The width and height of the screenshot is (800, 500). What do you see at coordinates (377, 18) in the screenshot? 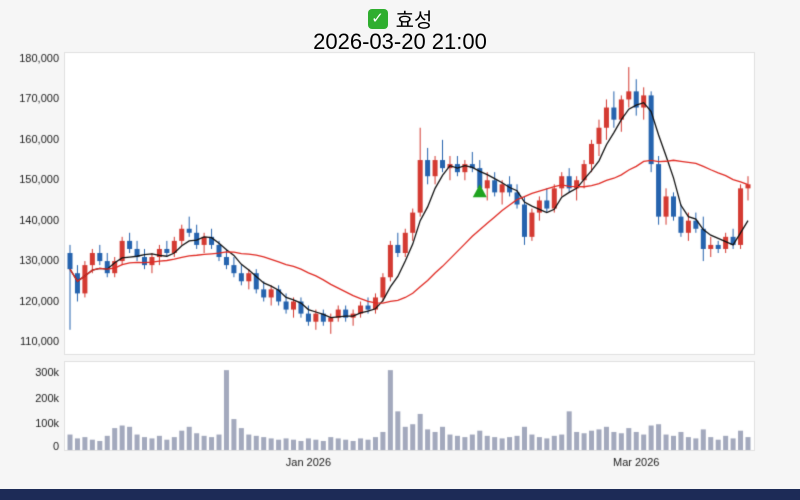
I see `checkbox-icon: ✓` at bounding box center [377, 18].